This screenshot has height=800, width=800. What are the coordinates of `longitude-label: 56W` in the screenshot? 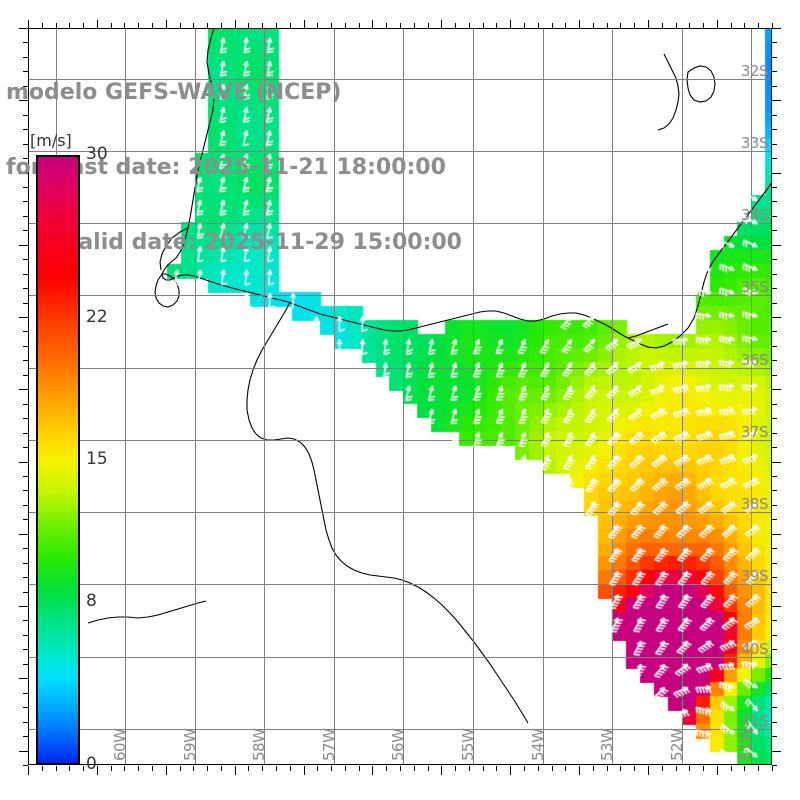 It's located at (398, 744).